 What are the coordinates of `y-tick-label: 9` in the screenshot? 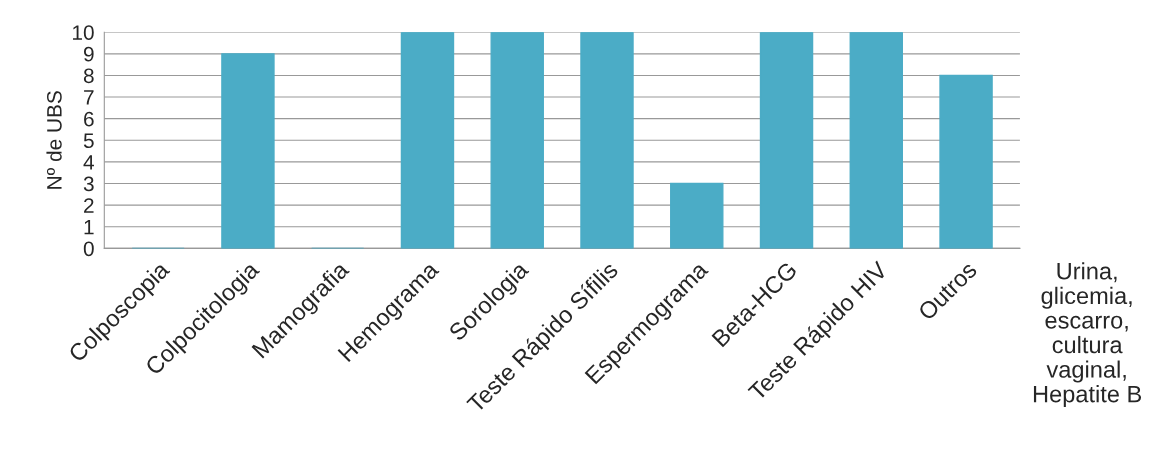 It's located at (88, 54).